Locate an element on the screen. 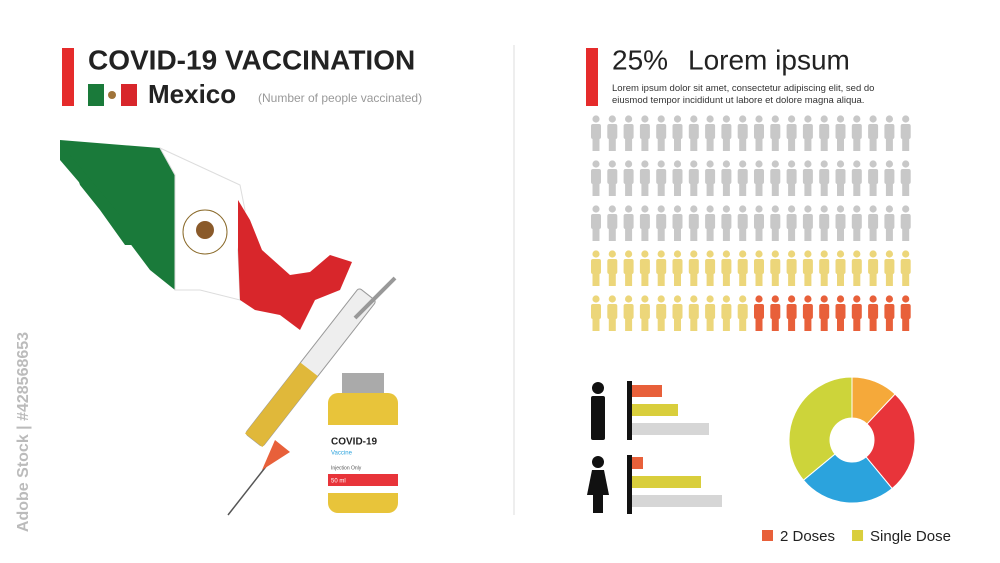 The width and height of the screenshot is (1000, 563). vial is located at coordinates (363, 443).